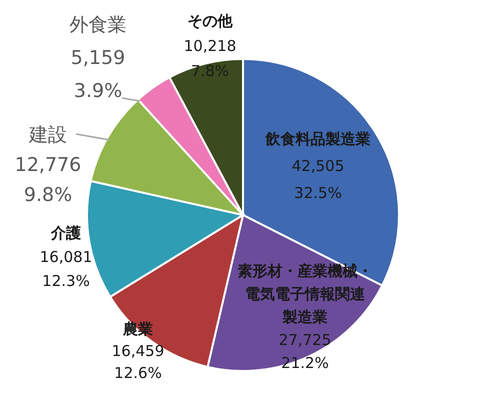  What do you see at coordinates (137, 329) in the screenshot?
I see `slice-label: 農業` at bounding box center [137, 329].